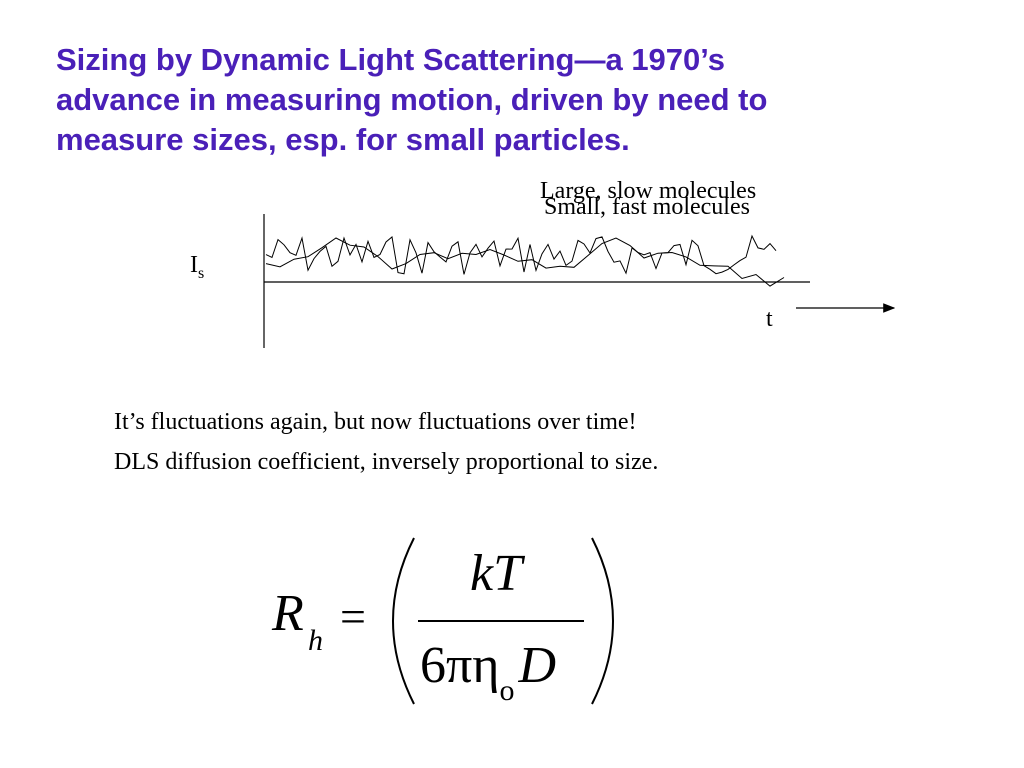  I want to click on y-axis-label-main: I, so click(194, 265).